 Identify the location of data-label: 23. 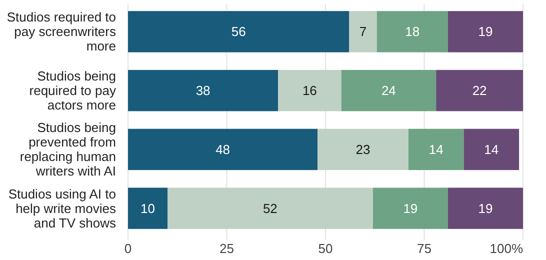
(363, 149).